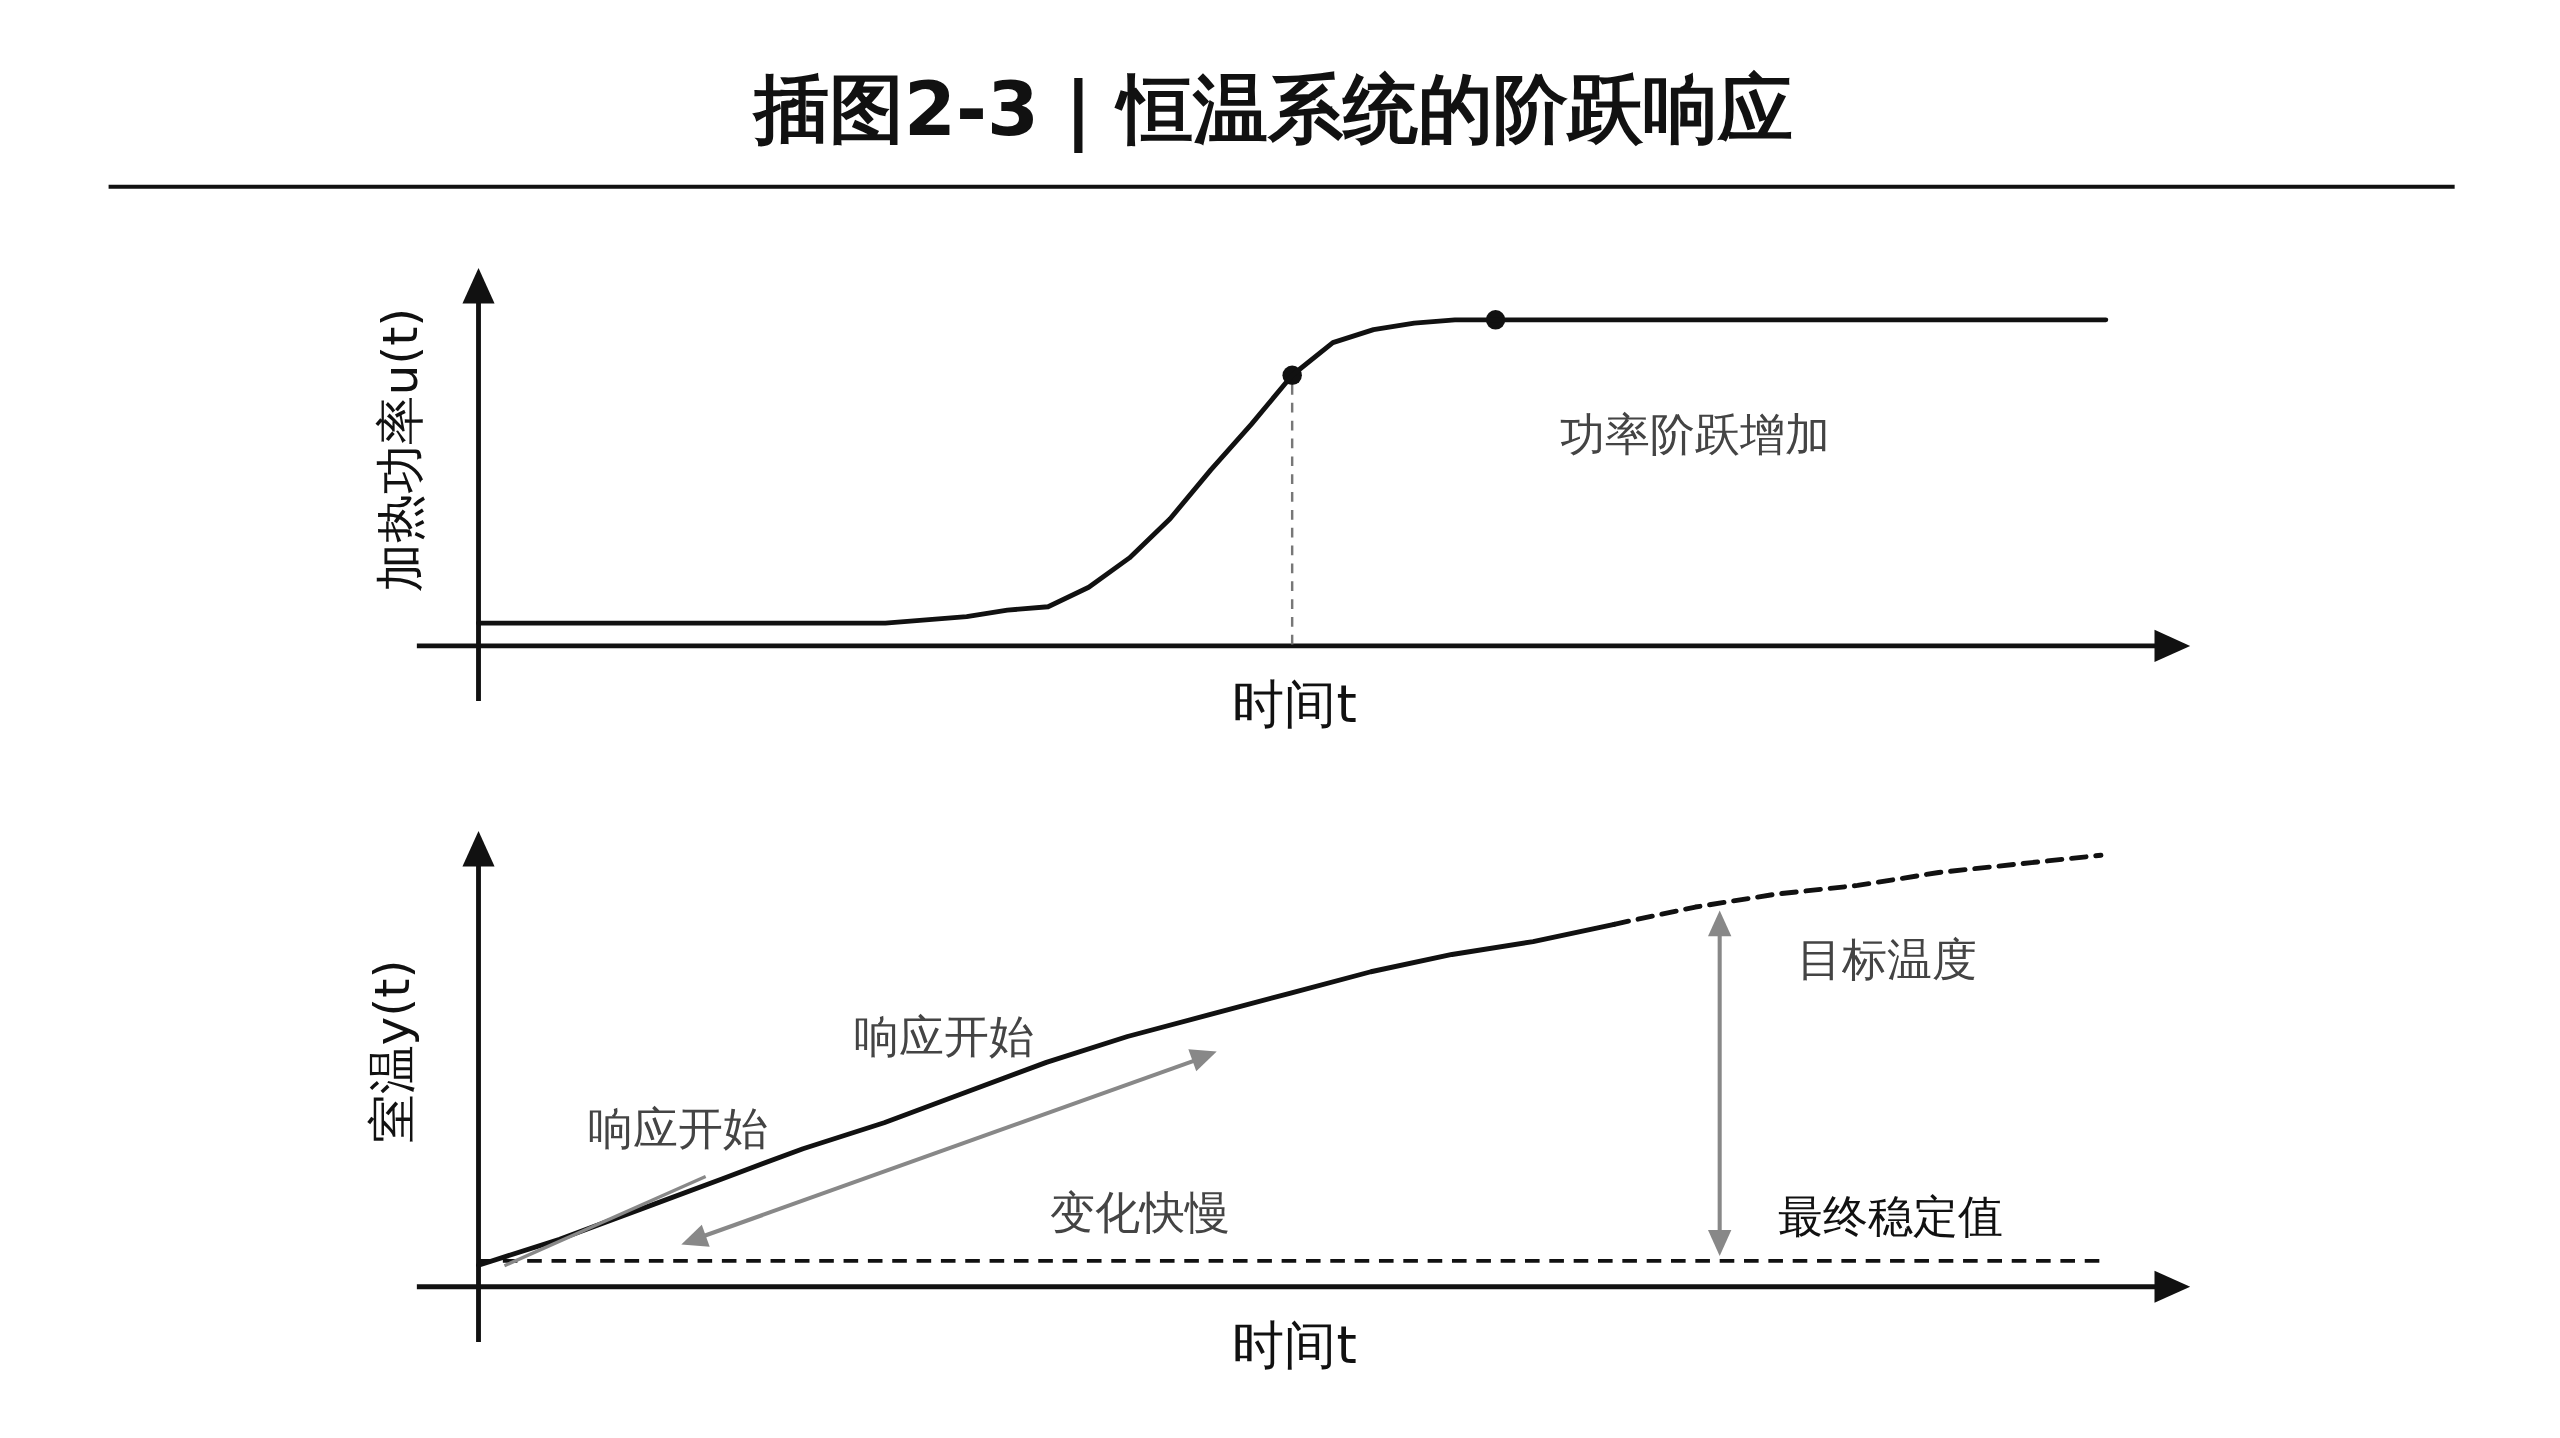  Describe the element at coordinates (1140, 1213) in the screenshot. I see `annotation: 变化快慢` at that location.